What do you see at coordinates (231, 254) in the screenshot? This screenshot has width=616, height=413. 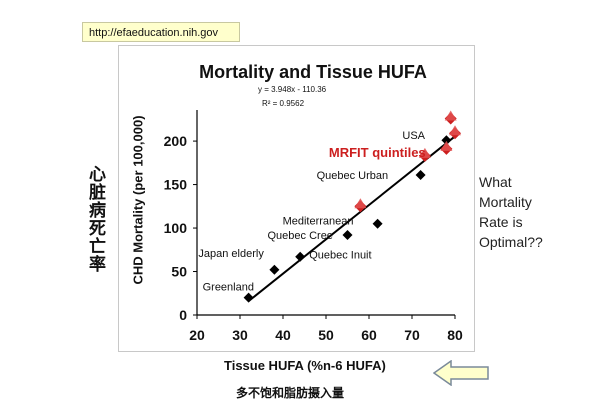 I see `point-annotation: Japan elderly` at bounding box center [231, 254].